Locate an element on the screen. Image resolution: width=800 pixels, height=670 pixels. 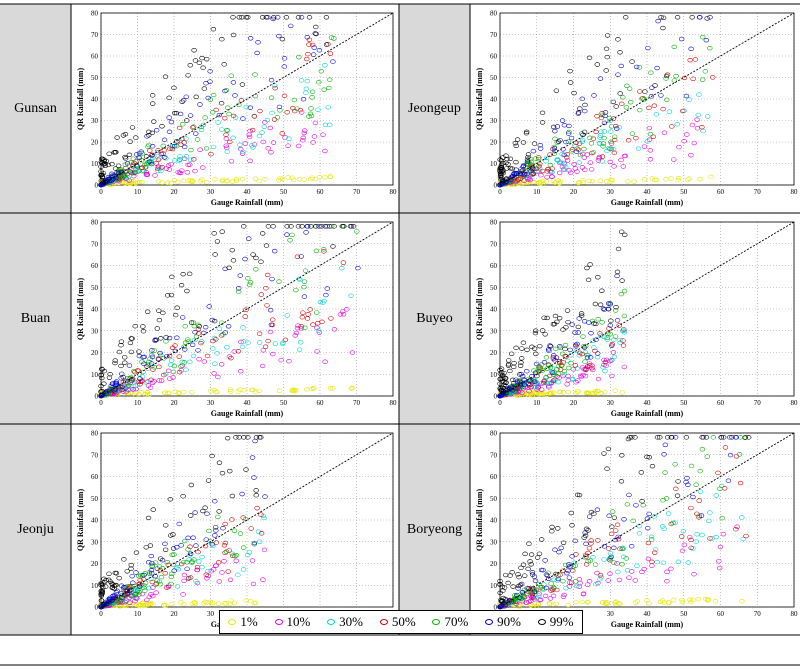
y-tick-label: 10 is located at coordinates (95, 586).